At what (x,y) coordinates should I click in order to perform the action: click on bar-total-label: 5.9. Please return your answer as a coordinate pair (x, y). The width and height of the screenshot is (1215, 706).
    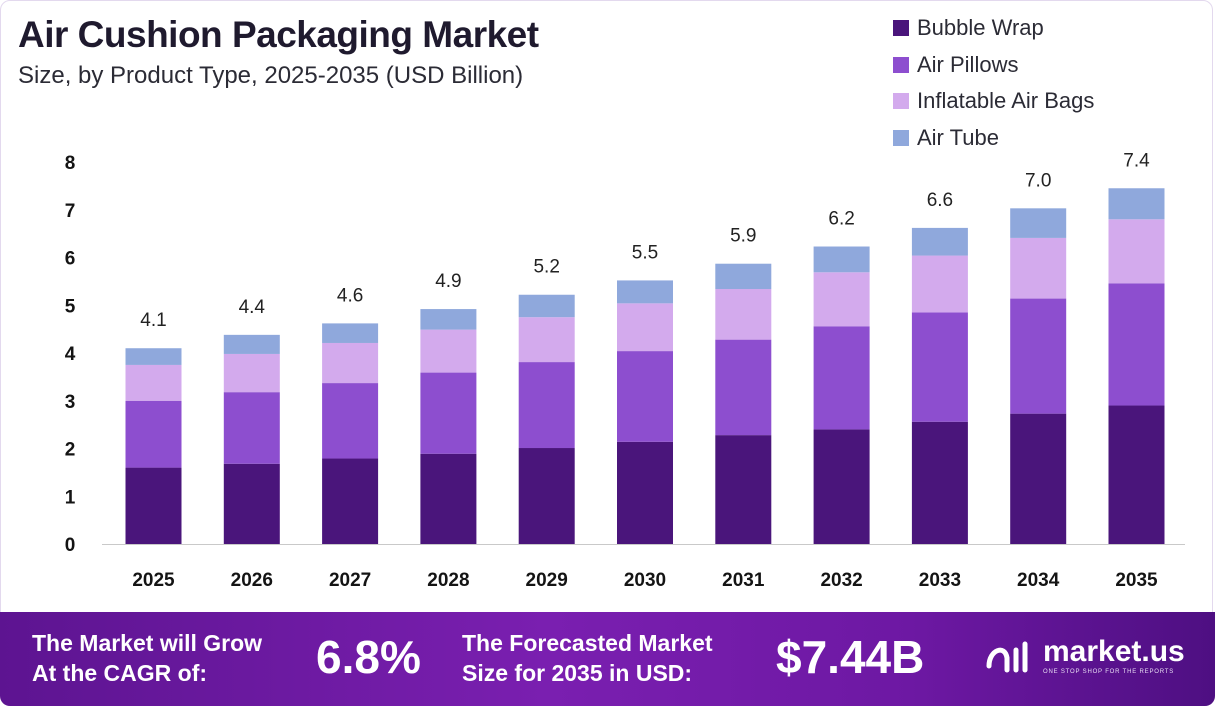
    Looking at the image, I should click on (743, 236).